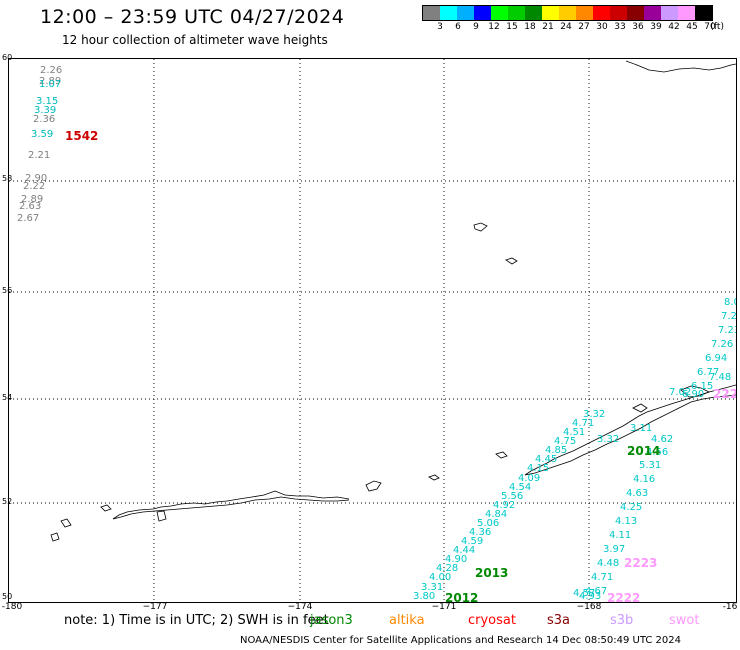 Image resolution: width=740 pixels, height=650 pixels. Describe the element at coordinates (492, 620) in the screenshot. I see `legend-cryosat: cryosat` at that location.